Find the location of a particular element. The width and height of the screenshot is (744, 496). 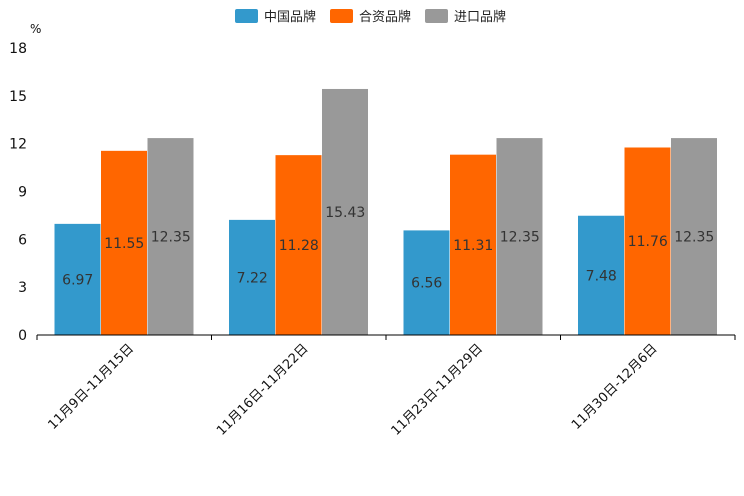

data-label-1-1: 6.97 is located at coordinates (77, 280).